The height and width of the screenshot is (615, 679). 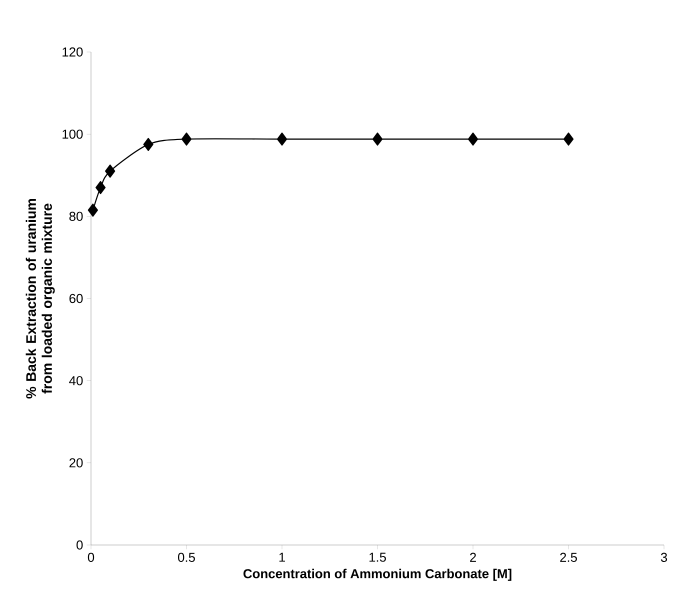 What do you see at coordinates (76, 463) in the screenshot?
I see `y-tick-label: 20` at bounding box center [76, 463].